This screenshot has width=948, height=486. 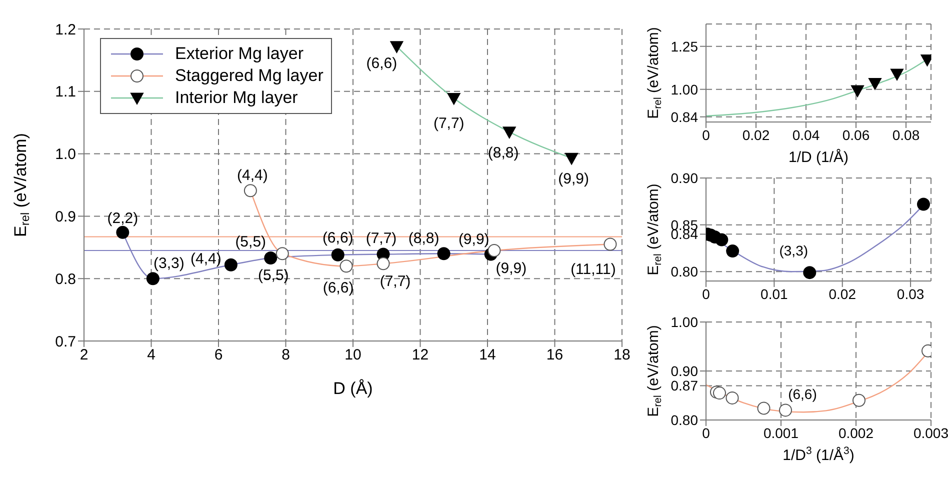 I want to click on x-tick-label: 10, so click(x=353, y=355).